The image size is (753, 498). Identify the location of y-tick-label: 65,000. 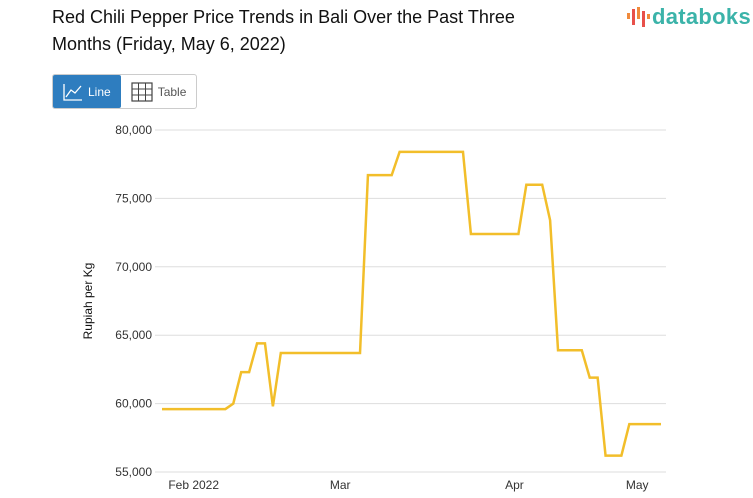
(133, 335).